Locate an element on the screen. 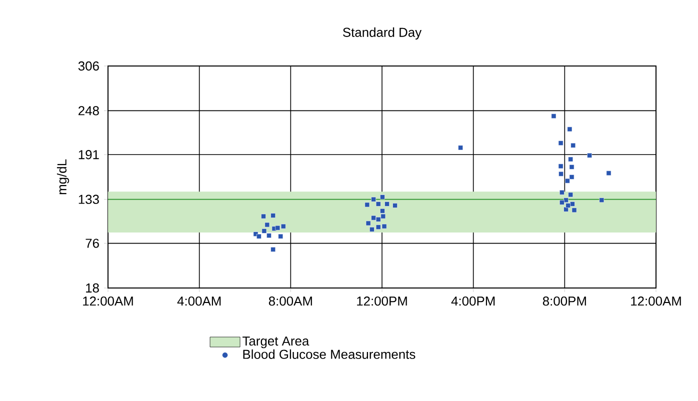 This screenshot has height=401, width=698. x-tick-label: 8:00PM is located at coordinates (564, 301).